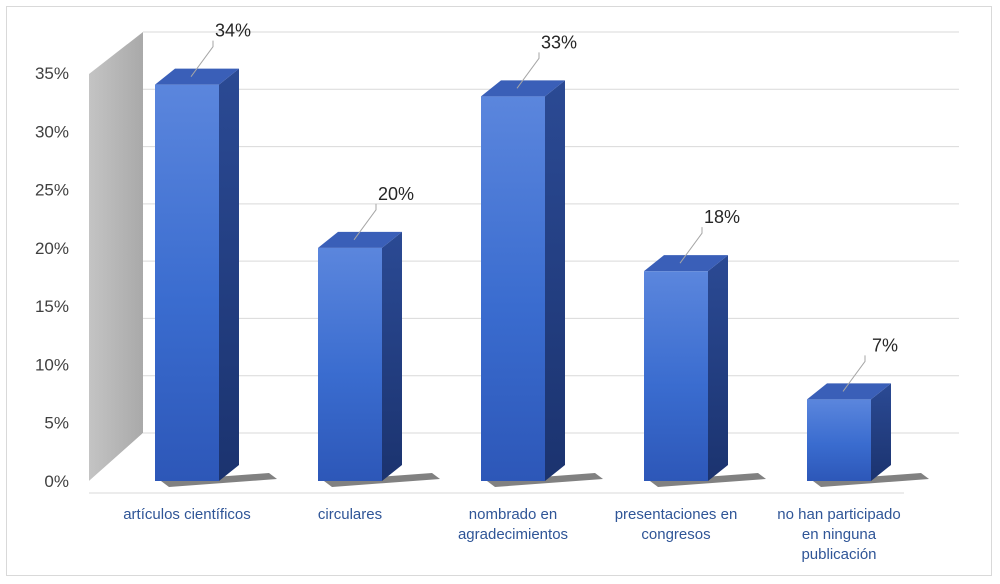 The height and width of the screenshot is (584, 1000). I want to click on x-category-label-line: publicación, so click(839, 554).